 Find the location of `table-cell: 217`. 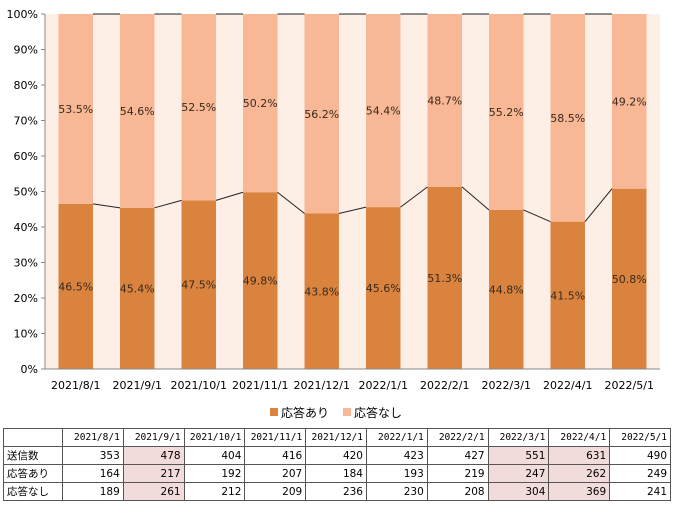

table-cell: 217 is located at coordinates (153, 473).